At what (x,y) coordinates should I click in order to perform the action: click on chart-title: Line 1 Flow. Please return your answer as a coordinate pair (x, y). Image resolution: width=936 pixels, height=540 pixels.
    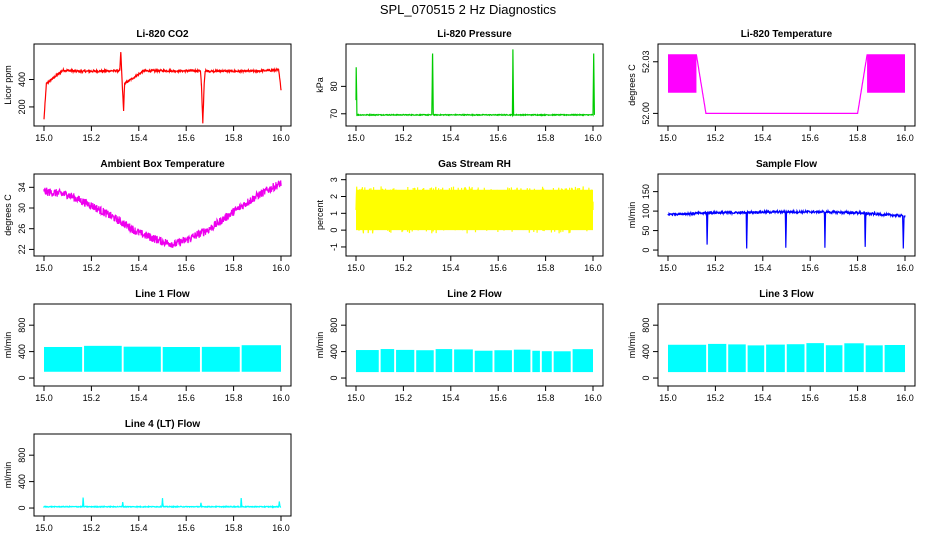
    Looking at the image, I should click on (162, 294).